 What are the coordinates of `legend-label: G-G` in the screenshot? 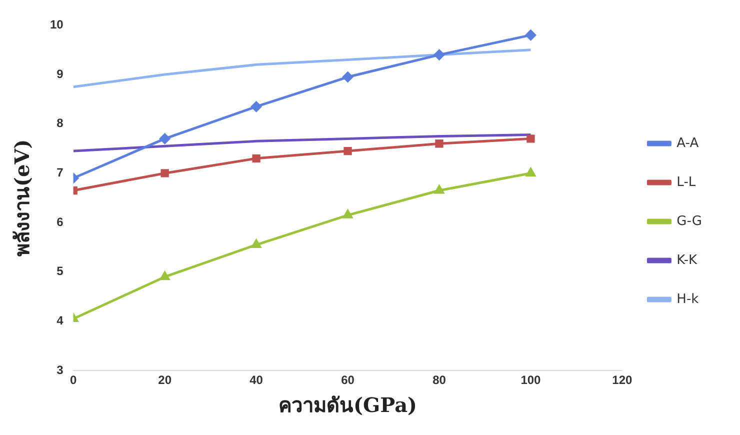 It's located at (689, 221).